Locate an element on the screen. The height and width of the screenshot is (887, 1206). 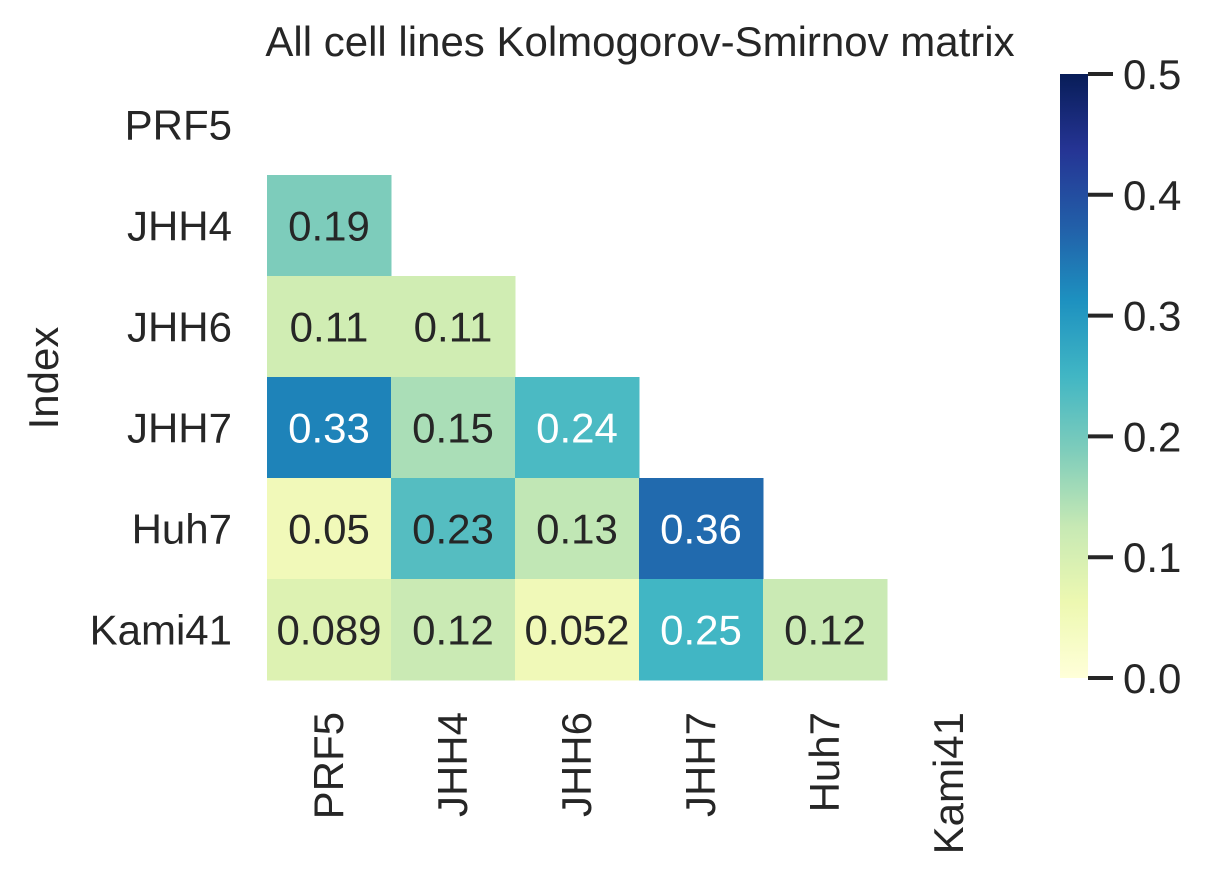
x-tick-label: Kami41 is located at coordinates (948, 783).